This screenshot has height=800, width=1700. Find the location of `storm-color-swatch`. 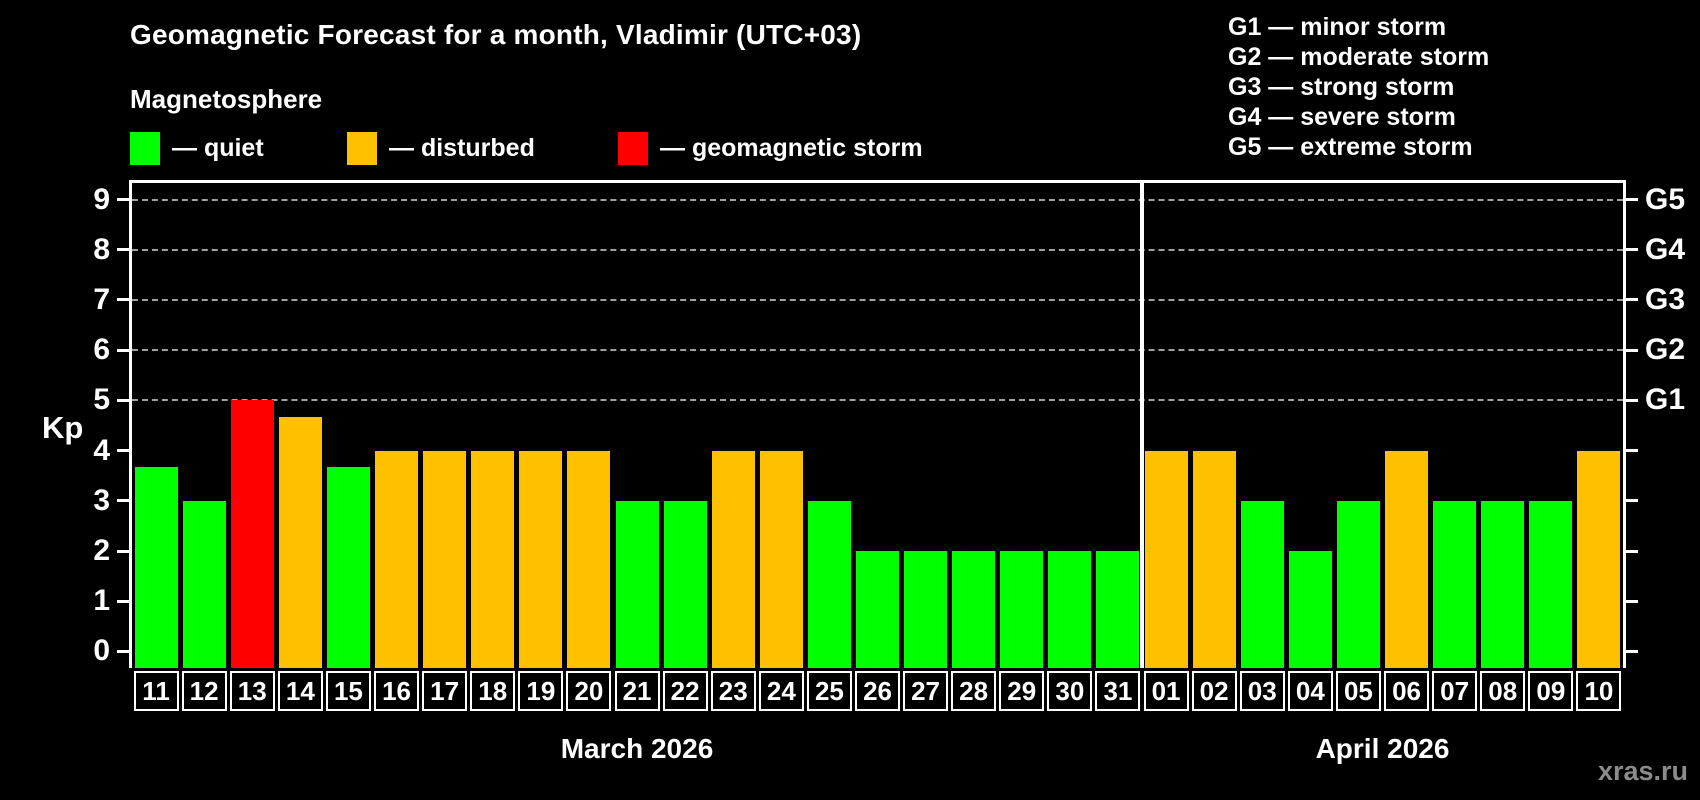

storm-color-swatch is located at coordinates (633, 148).